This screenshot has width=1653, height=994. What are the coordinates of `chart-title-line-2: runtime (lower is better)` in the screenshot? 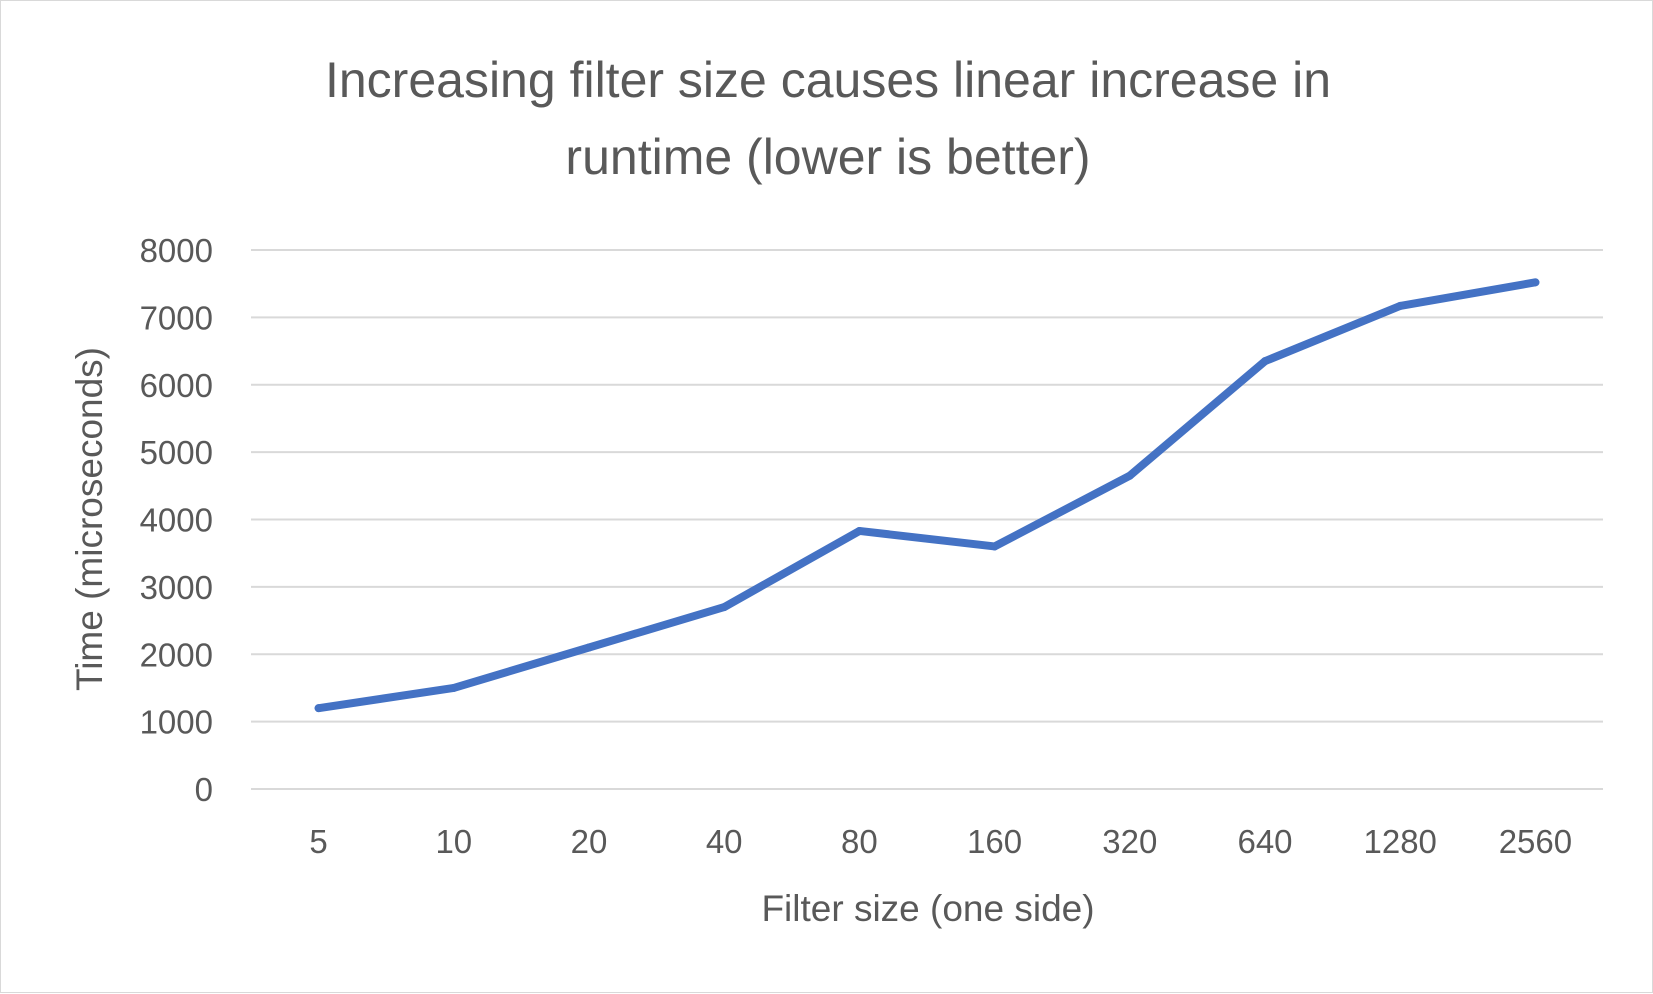 It's located at (827, 157).